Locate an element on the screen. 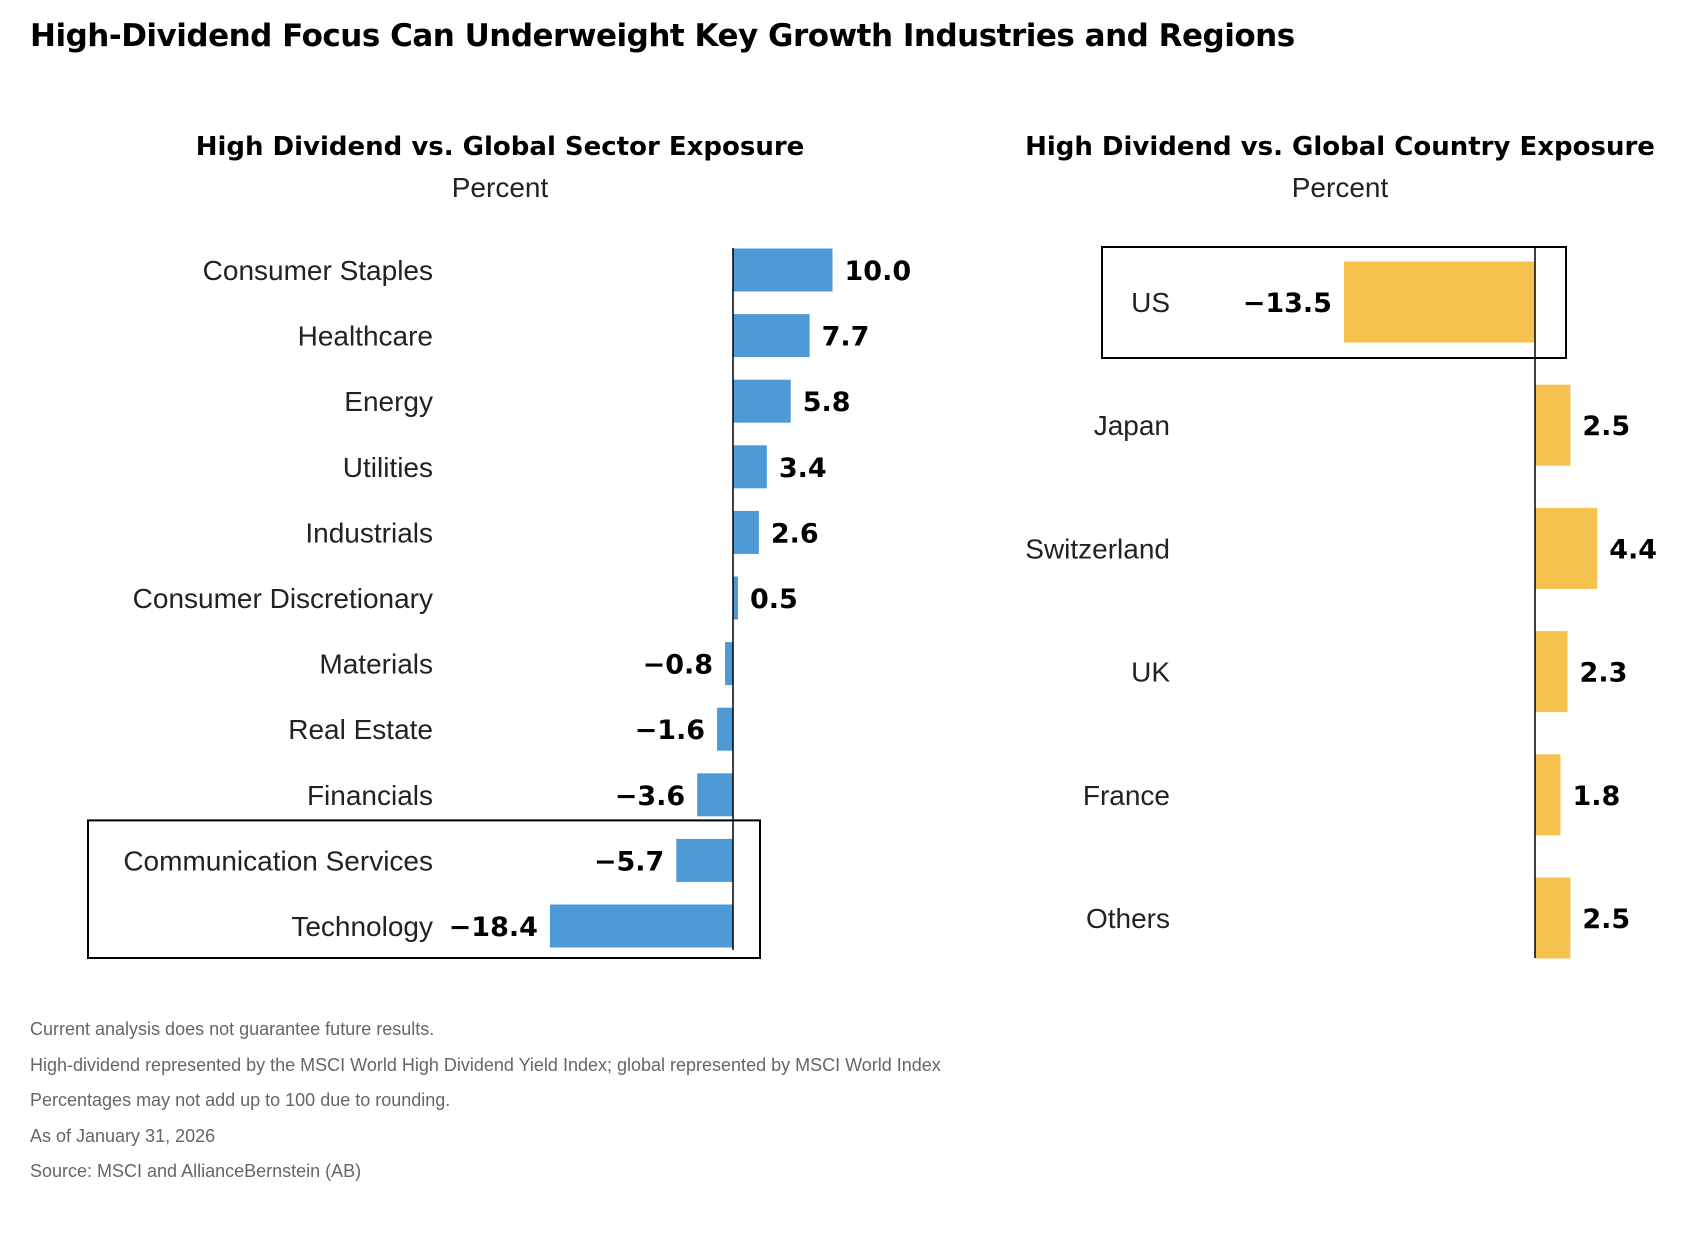 Image resolution: width=1706 pixels, height=1238 pixels. sector-category-label: Energy is located at coordinates (388, 401).